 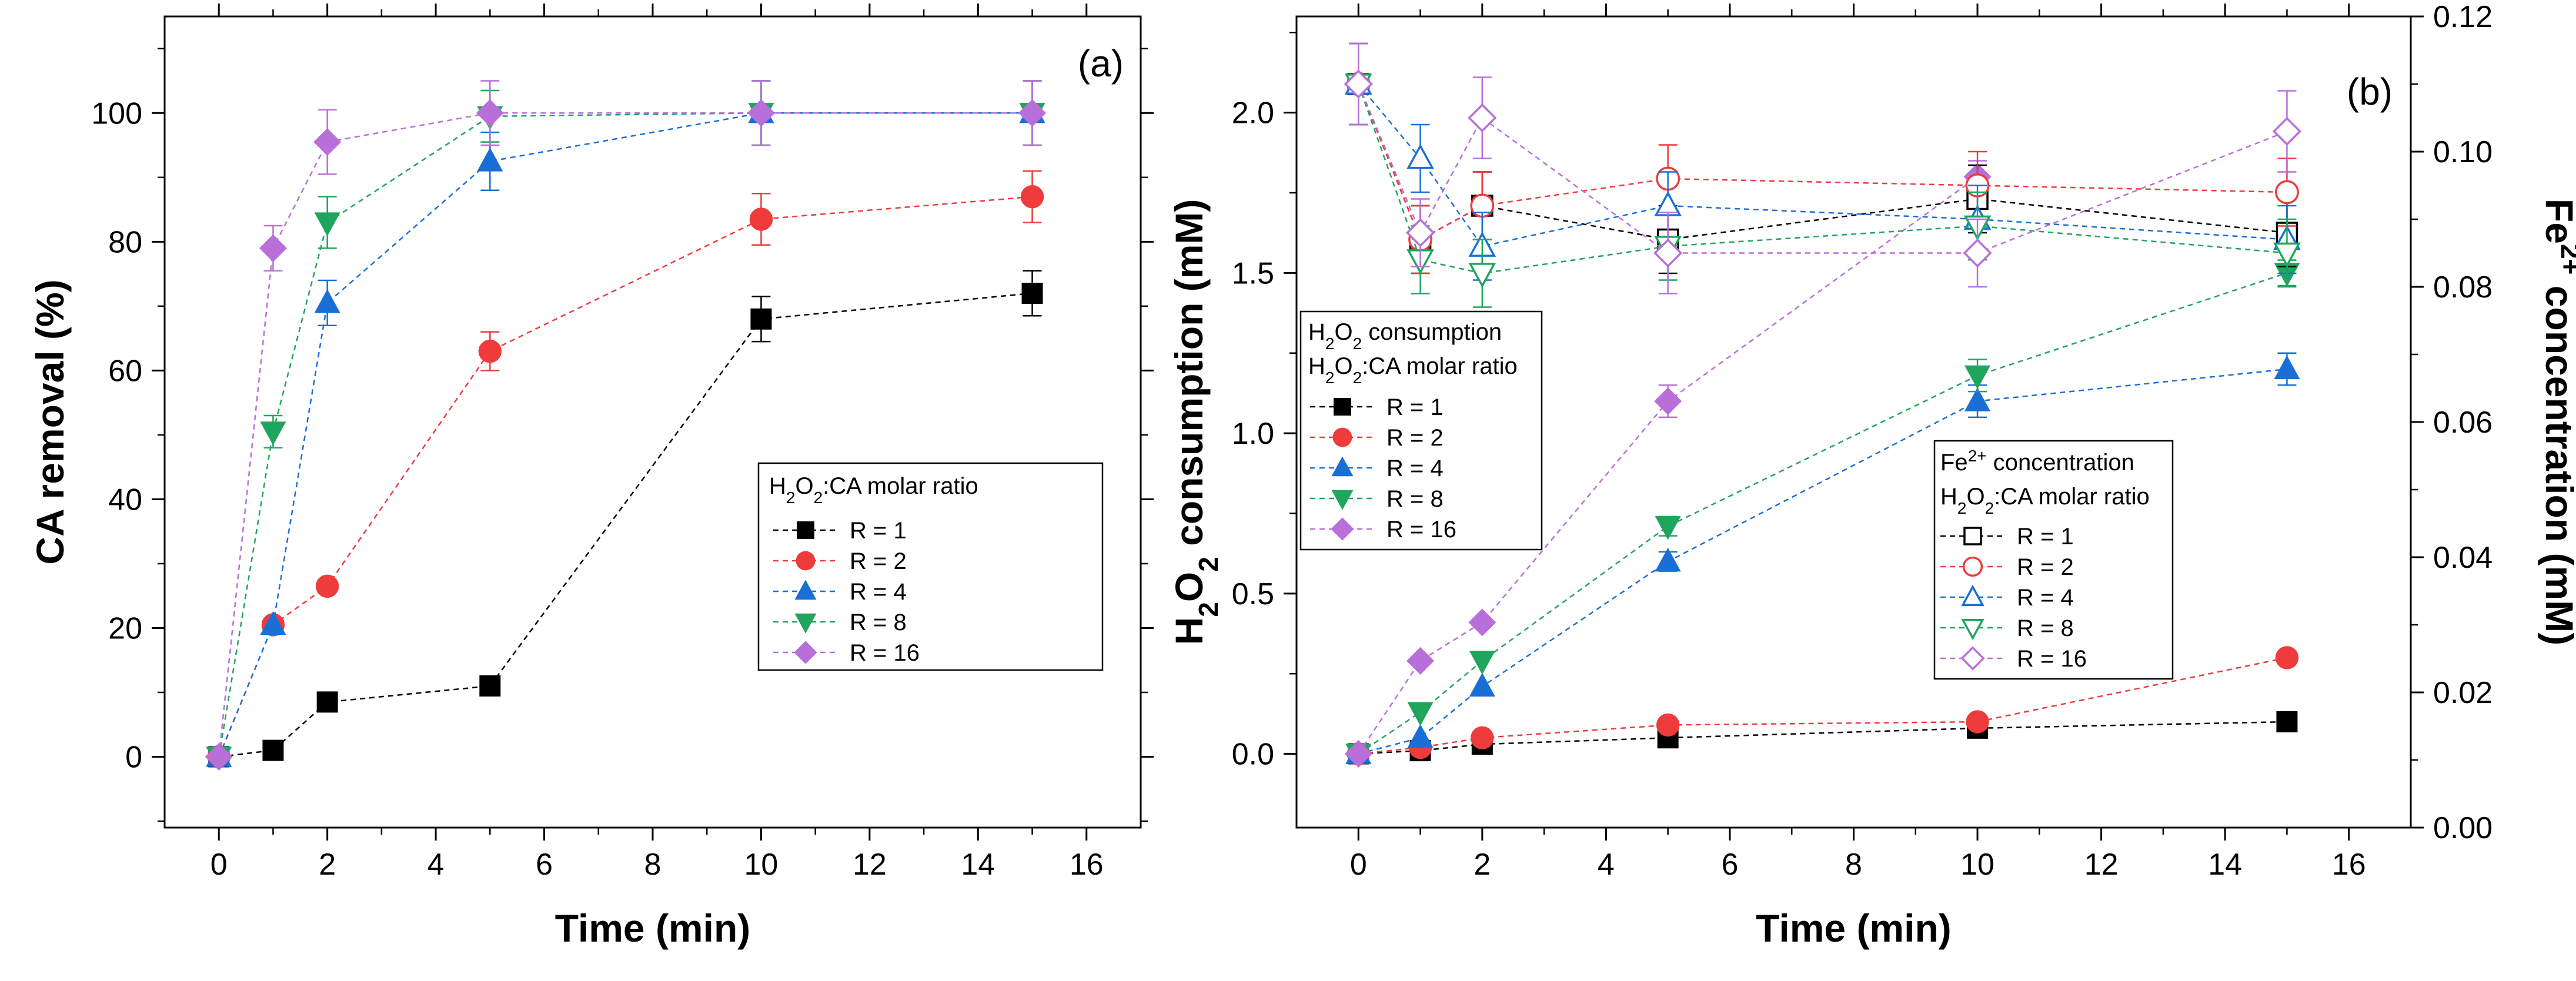 What do you see at coordinates (1189, 587) in the screenshot?
I see `y-axis-title-part: O` at bounding box center [1189, 587].